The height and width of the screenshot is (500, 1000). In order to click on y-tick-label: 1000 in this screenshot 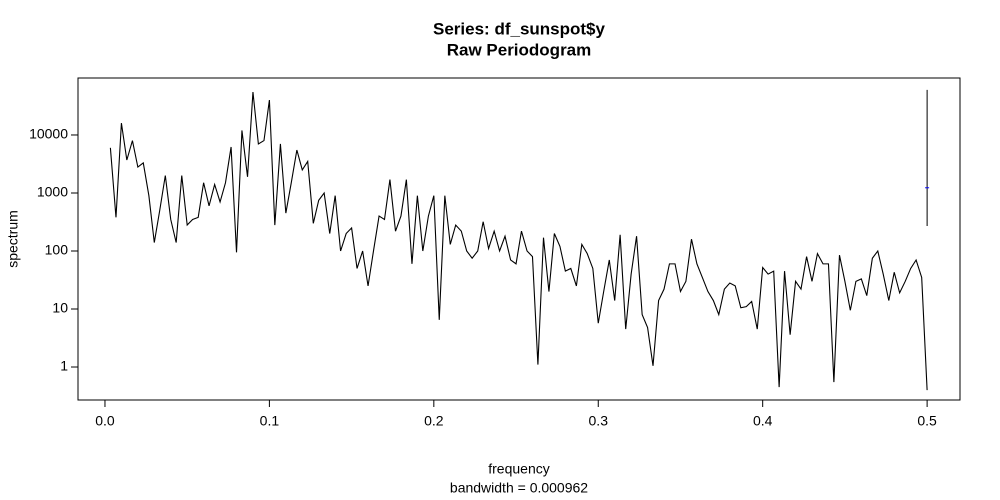, I will do `click(52, 192)`.